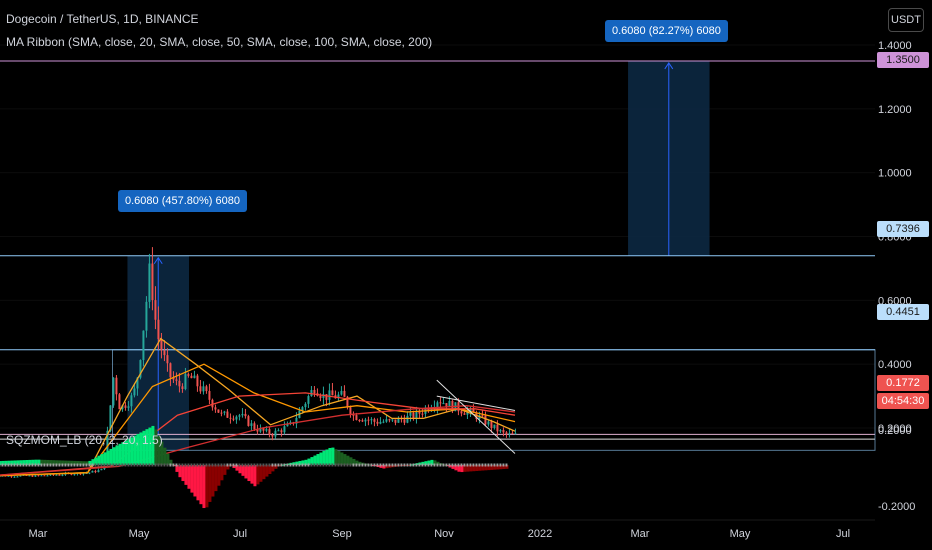 This screenshot has height=550, width=932. I want to click on currency-button: USDT, so click(906, 20).